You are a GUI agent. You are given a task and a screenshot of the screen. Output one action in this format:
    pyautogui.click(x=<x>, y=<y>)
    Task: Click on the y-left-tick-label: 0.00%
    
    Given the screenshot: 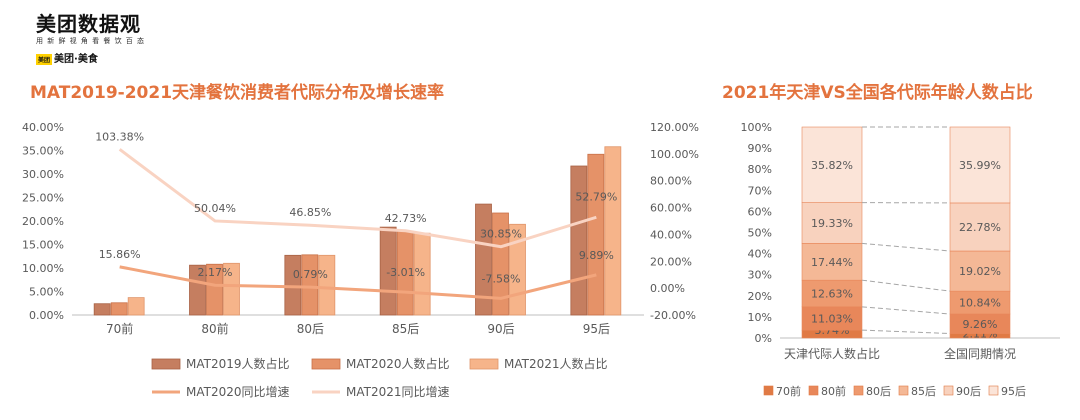 What is the action you would take?
    pyautogui.click(x=46, y=315)
    